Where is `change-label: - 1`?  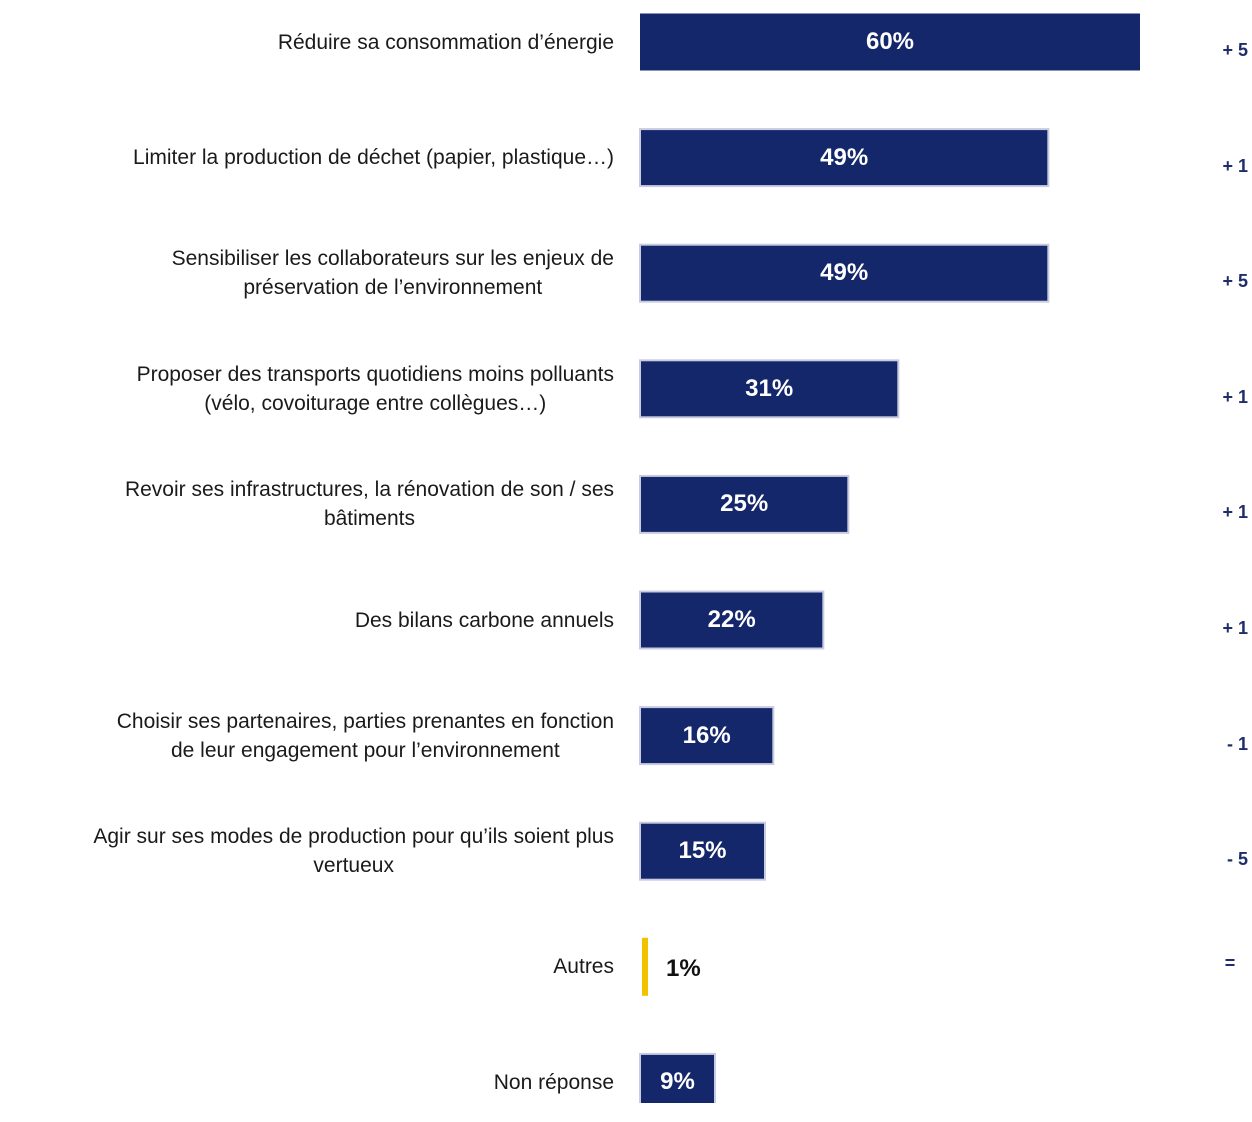
change-label: - 1 is located at coordinates (1237, 743).